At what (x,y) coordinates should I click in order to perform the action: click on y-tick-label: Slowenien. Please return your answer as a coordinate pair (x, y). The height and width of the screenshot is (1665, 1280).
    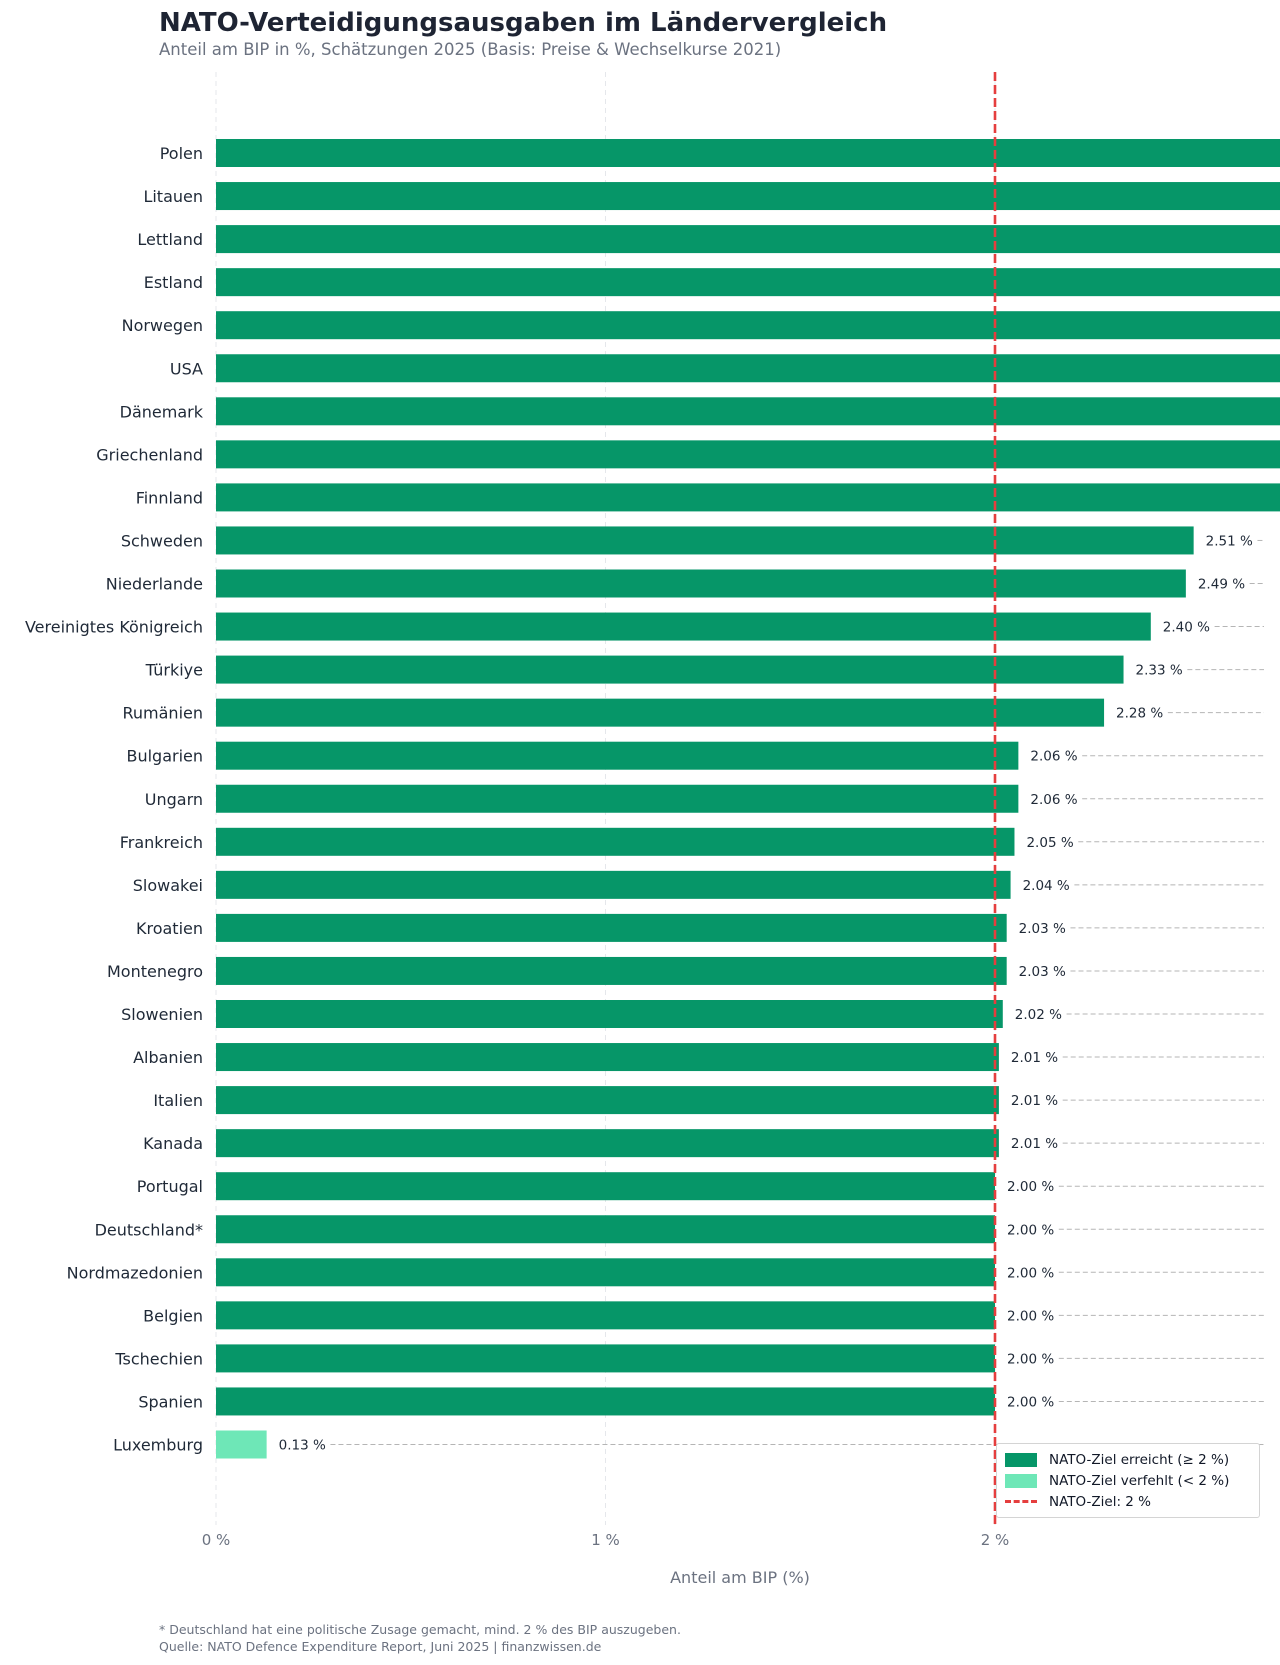
    Looking at the image, I should click on (162, 1014).